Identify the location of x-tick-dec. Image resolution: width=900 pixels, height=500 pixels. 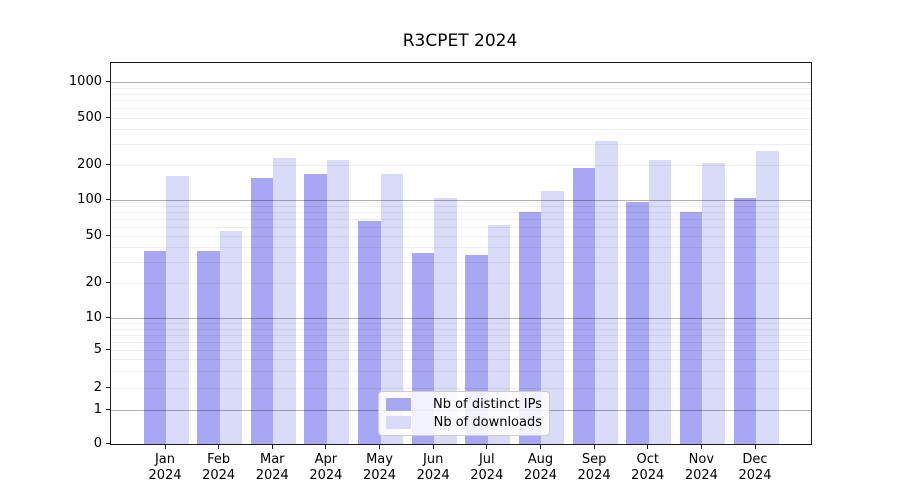
(755, 446).